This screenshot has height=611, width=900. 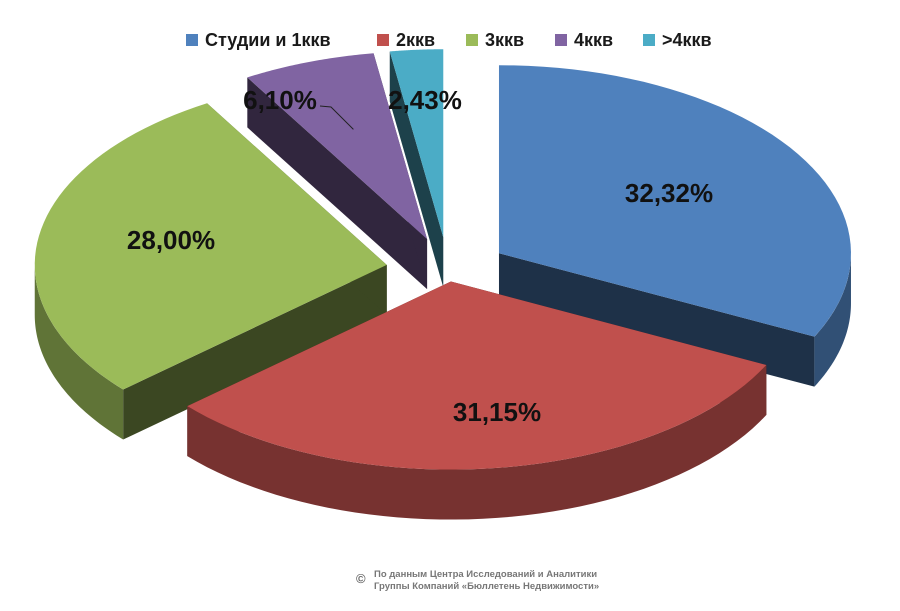 What do you see at coordinates (415, 40) in the screenshot?
I see `legend-label-1: 2ккв` at bounding box center [415, 40].